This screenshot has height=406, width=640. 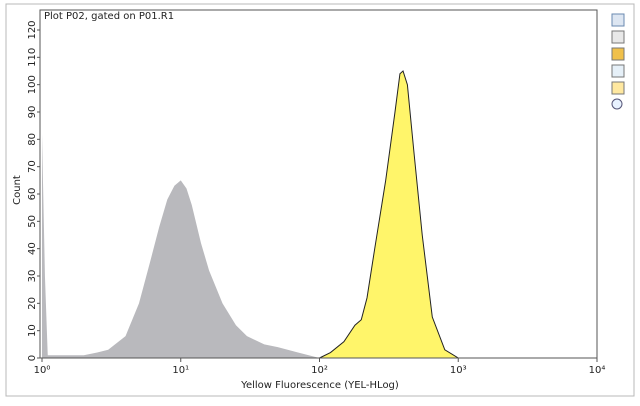 What do you see at coordinates (180, 370) in the screenshot?
I see `x-tick-label: 10¹` at bounding box center [180, 370].